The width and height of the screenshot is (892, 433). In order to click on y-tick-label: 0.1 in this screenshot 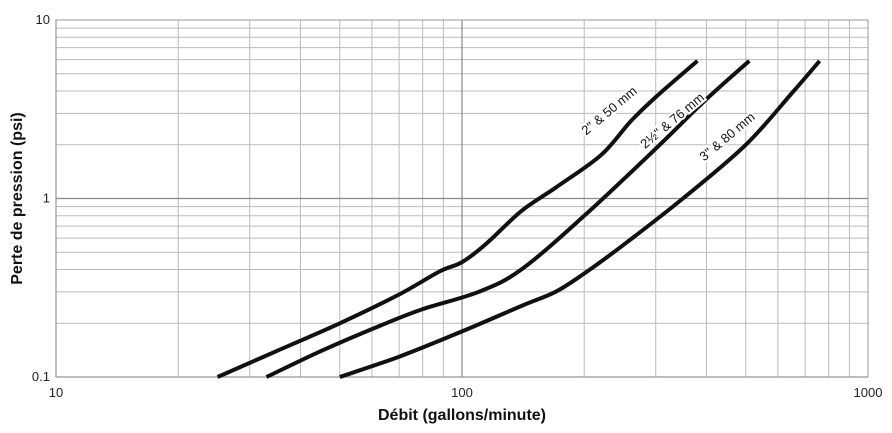, I will do `click(41, 376)`.